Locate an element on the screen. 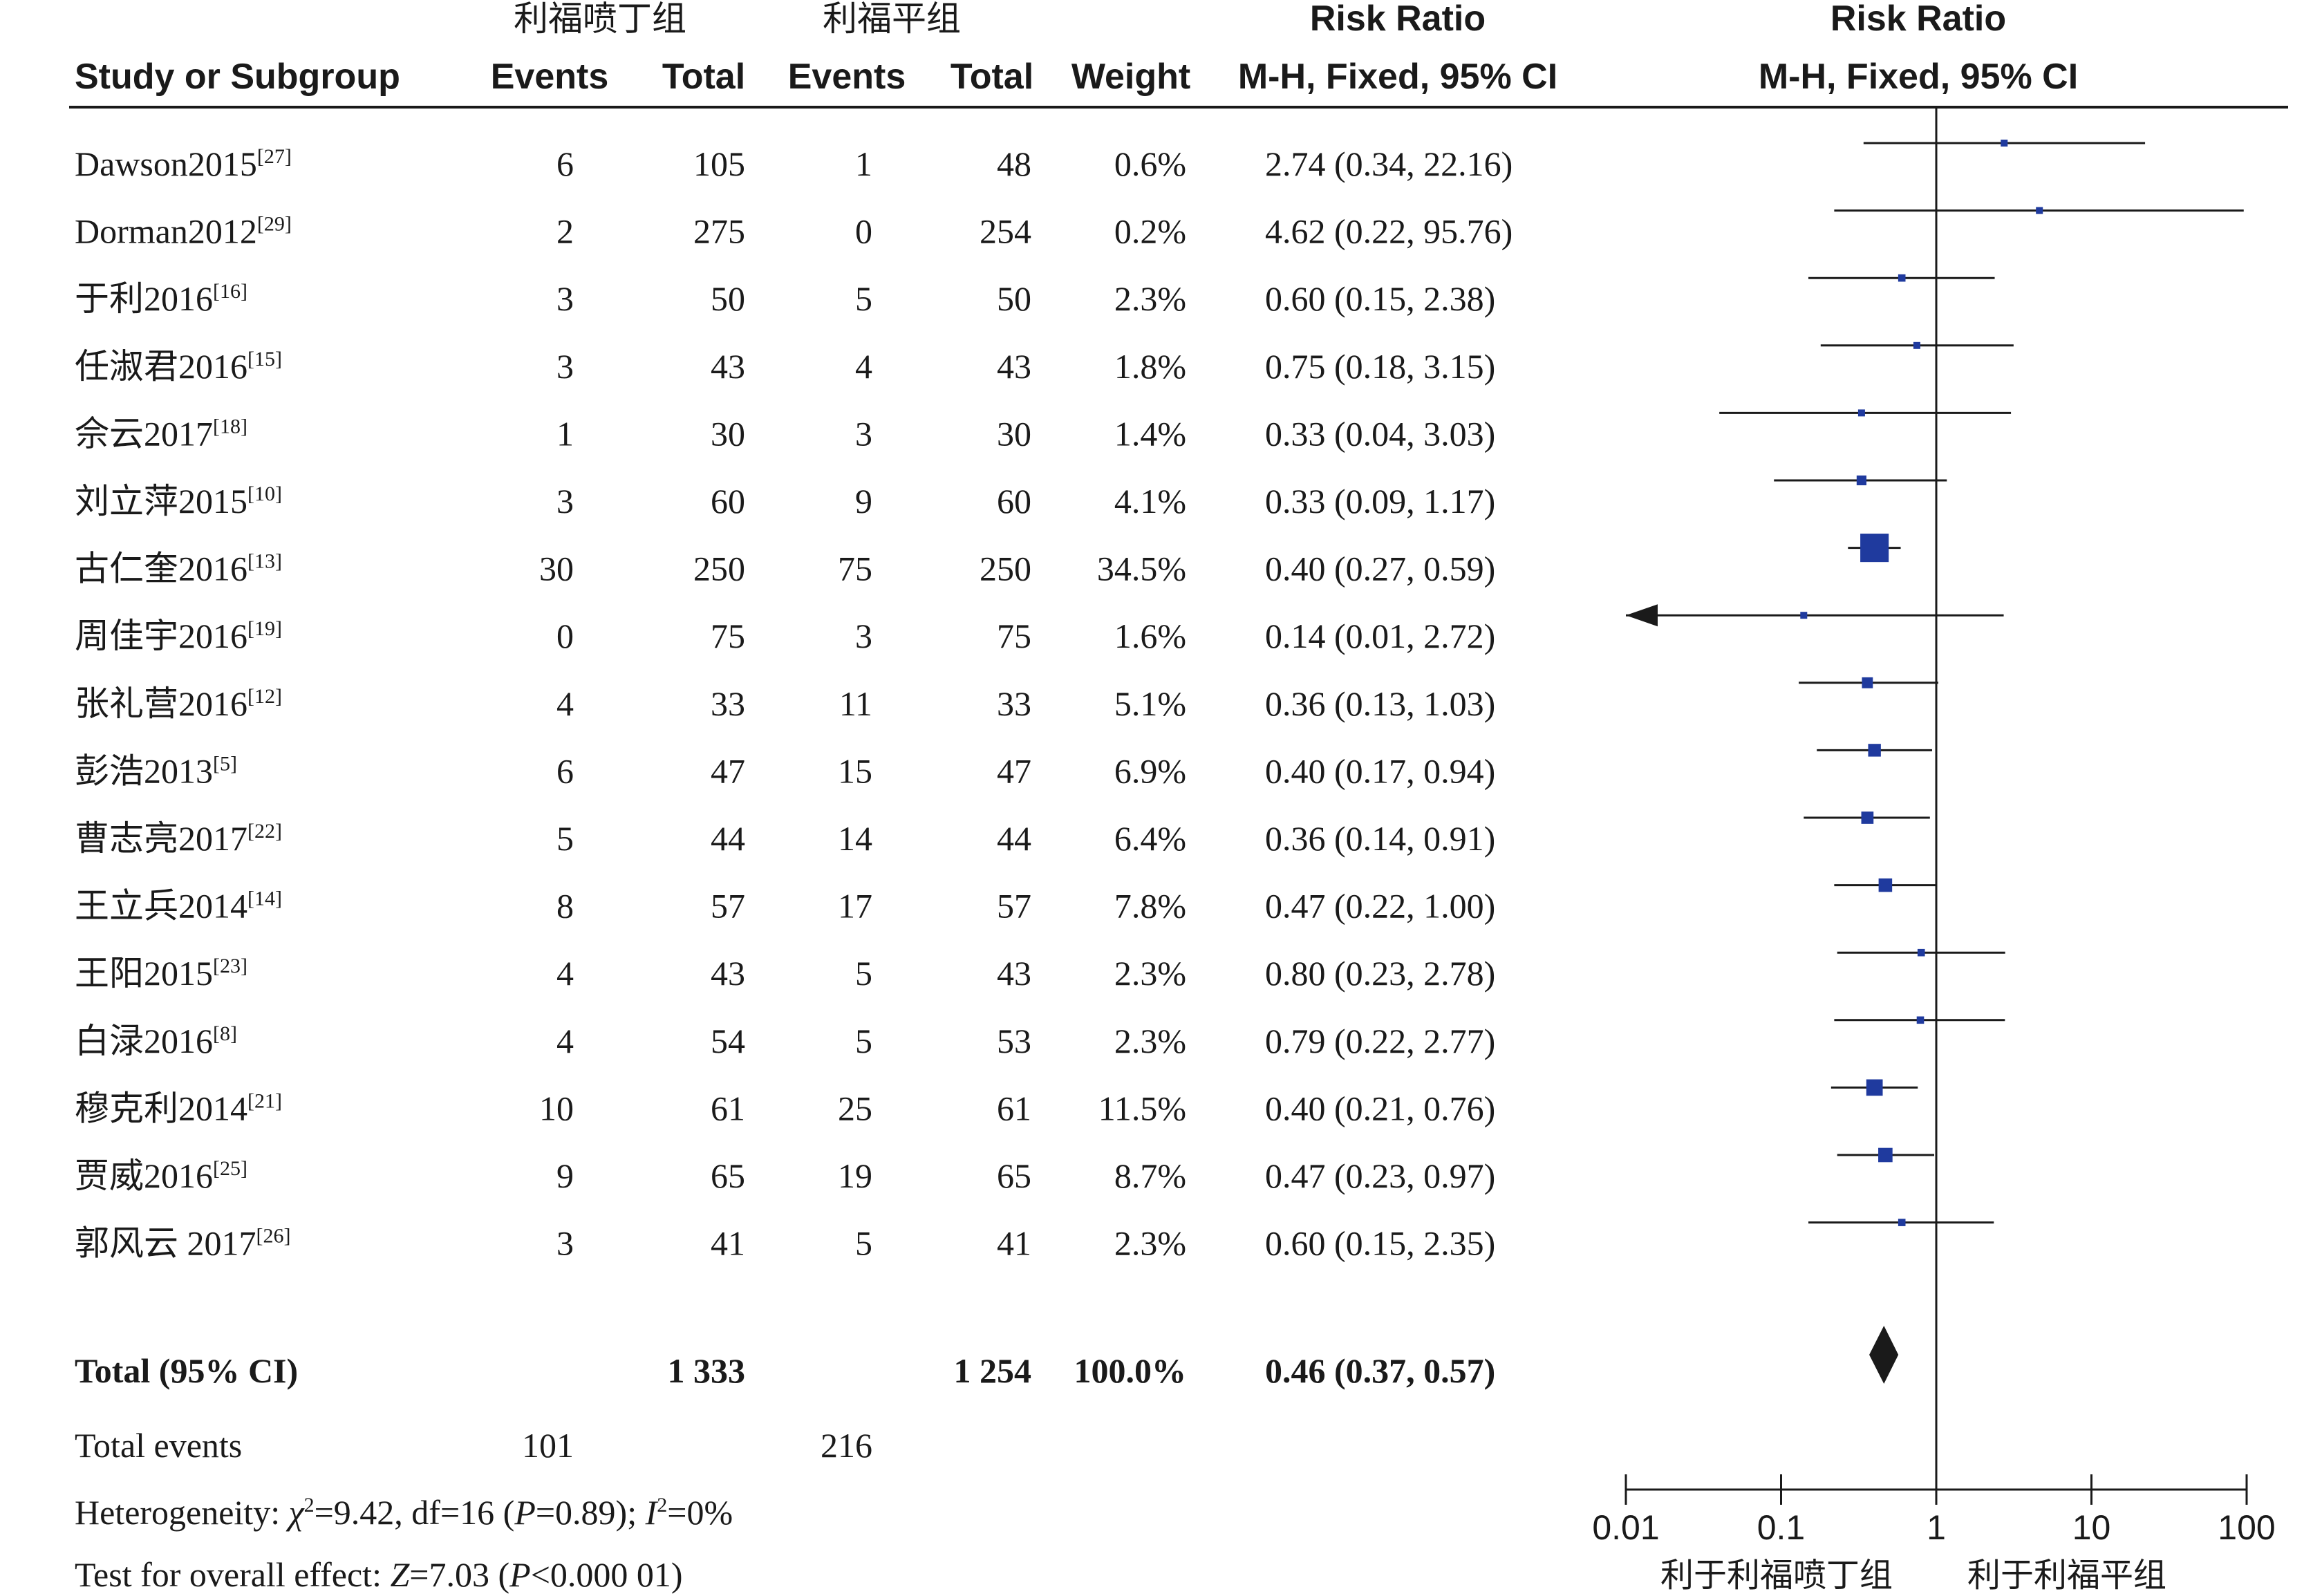  total-label: Total (95% CI) is located at coordinates (186, 1370).